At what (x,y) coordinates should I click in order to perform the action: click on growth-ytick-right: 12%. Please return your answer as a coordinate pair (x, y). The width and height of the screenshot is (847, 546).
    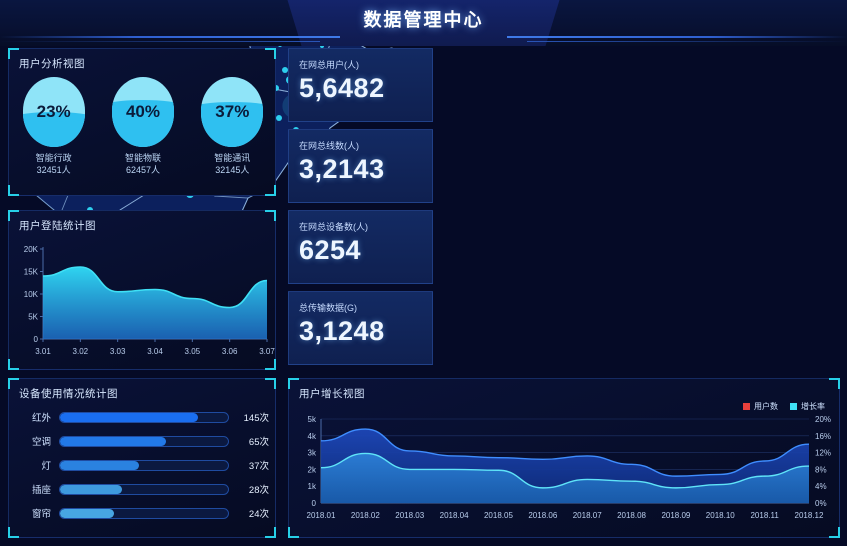
    Looking at the image, I should click on (823, 453).